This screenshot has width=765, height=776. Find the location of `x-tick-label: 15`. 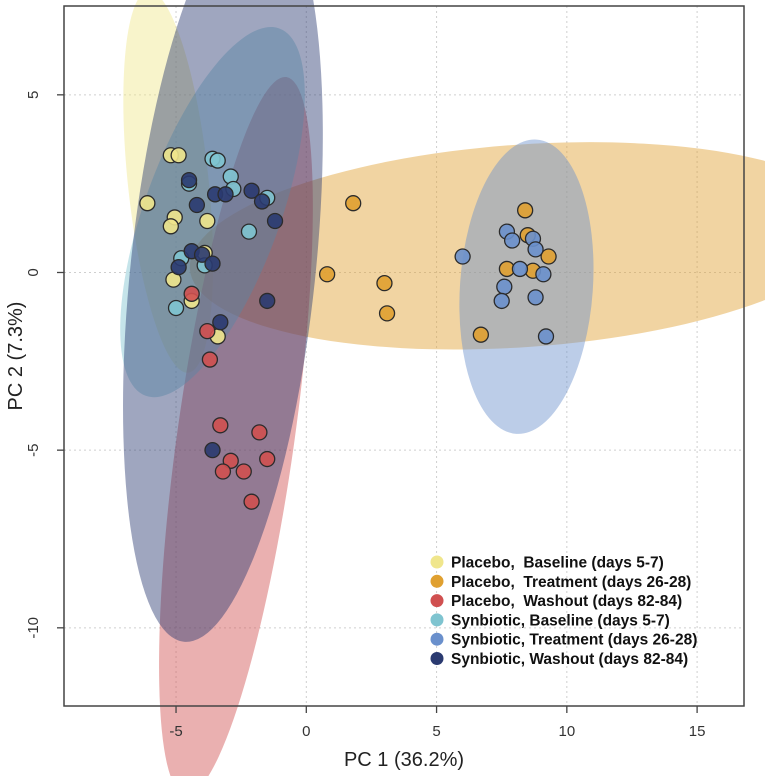

x-tick-label: 15 is located at coordinates (697, 731).